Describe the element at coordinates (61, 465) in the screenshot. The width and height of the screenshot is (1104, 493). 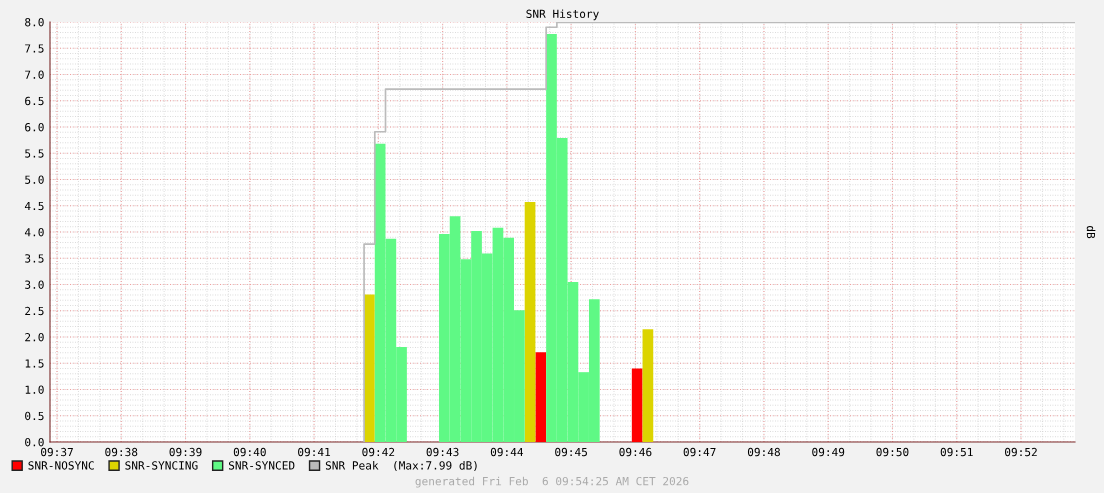
I see `legend-label: SNR-NOSYNC` at that location.